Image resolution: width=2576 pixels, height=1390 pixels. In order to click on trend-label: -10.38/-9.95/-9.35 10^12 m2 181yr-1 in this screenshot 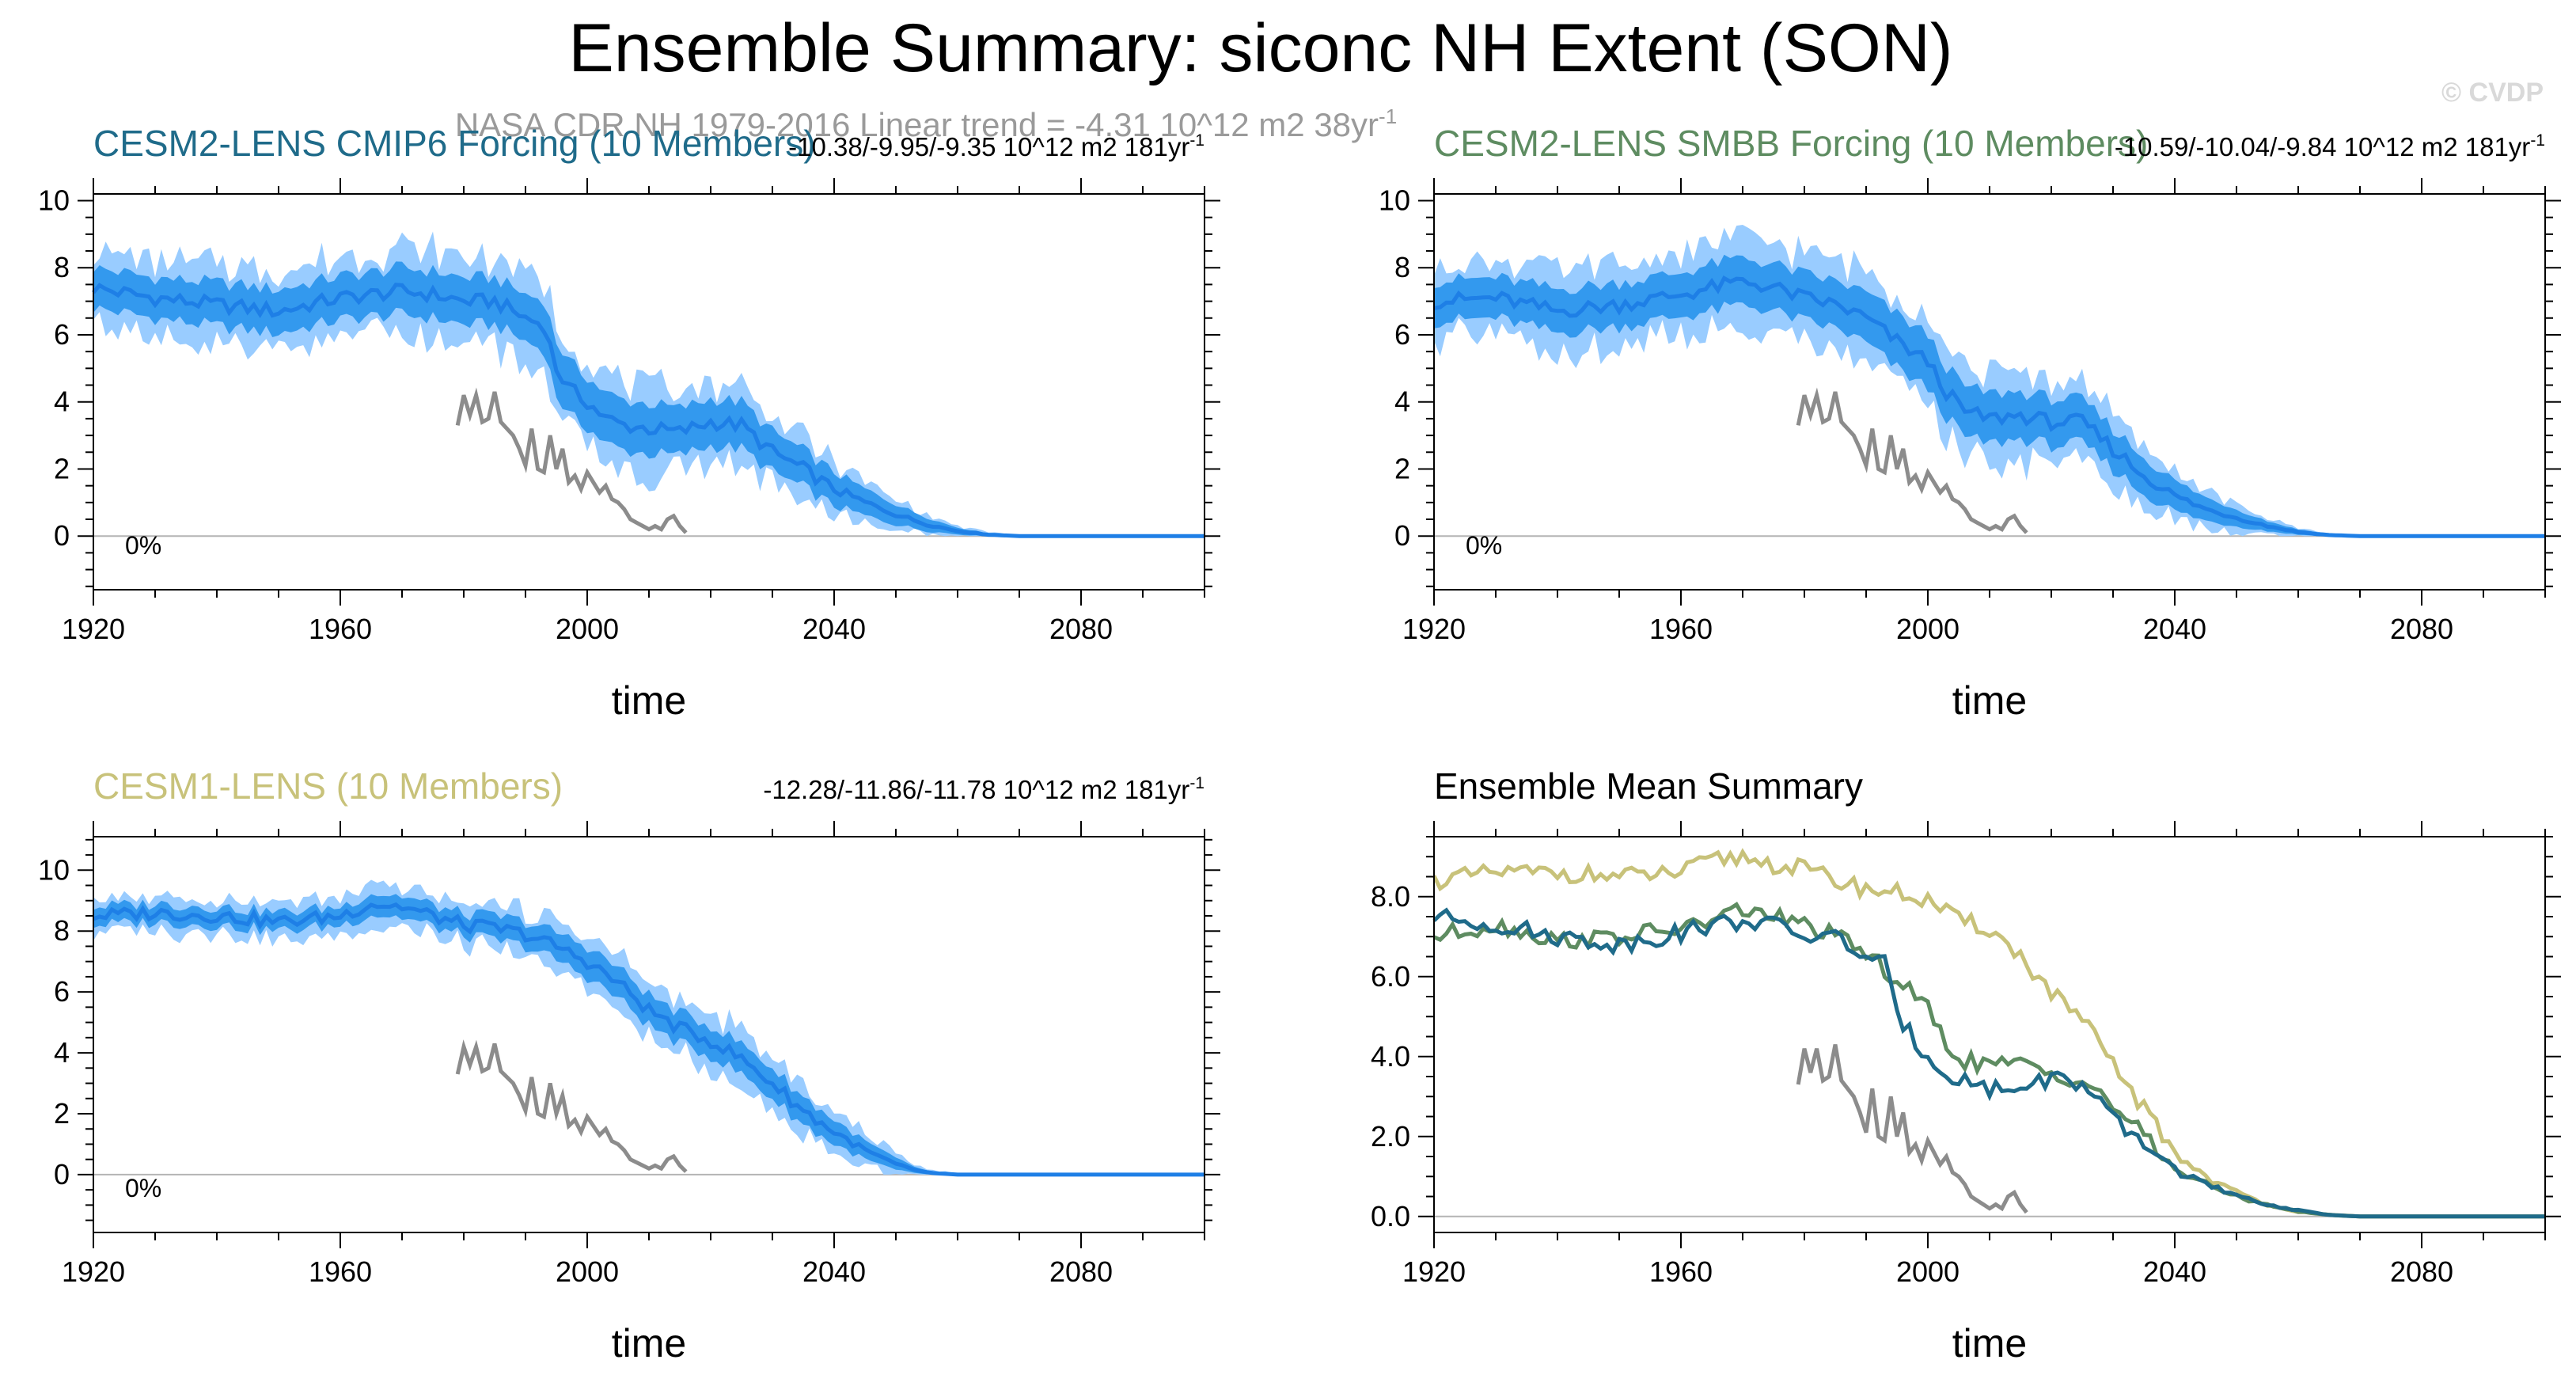, I will do `click(996, 146)`.